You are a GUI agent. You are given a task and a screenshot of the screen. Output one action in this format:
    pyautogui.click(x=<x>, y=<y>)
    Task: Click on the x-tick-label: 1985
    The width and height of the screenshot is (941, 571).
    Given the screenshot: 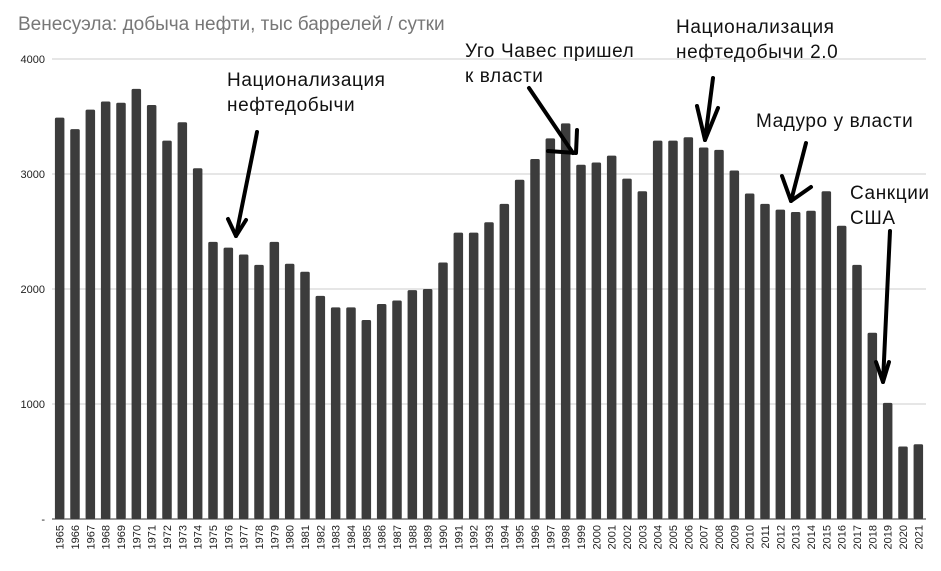 What is the action you would take?
    pyautogui.click(x=367, y=537)
    